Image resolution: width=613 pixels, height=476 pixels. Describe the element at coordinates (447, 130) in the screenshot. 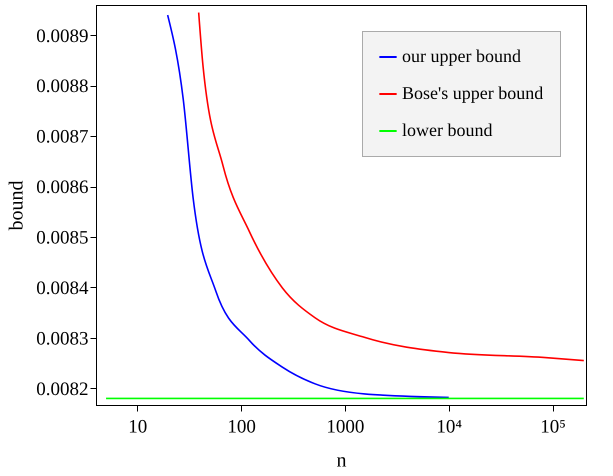

I see `legend-label: lower bound` at that location.